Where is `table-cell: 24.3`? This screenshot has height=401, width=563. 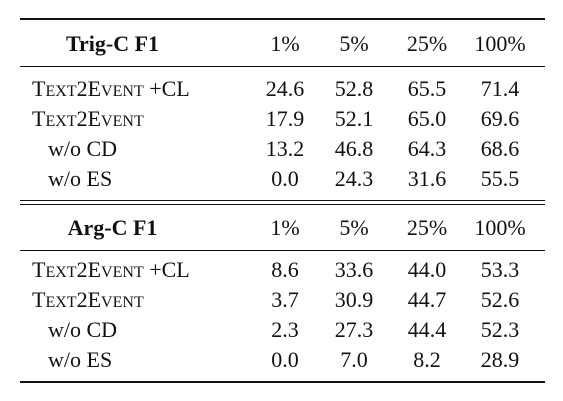 table-cell: 24.3 is located at coordinates (354, 178).